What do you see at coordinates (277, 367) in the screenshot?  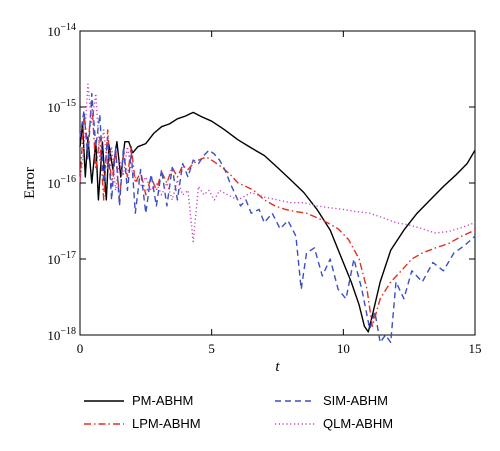 I see `x-axis-label: t` at bounding box center [277, 367].